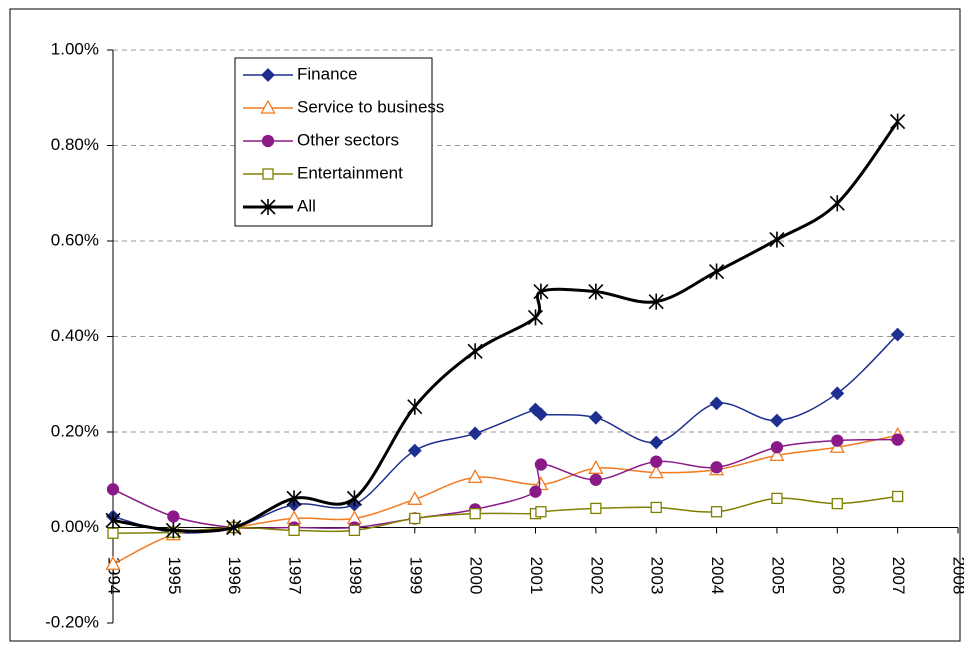 Image resolution: width=964 pixels, height=650 pixels. What do you see at coordinates (75, 144) in the screenshot?
I see `y-tick-label: 0.80%` at bounding box center [75, 144].